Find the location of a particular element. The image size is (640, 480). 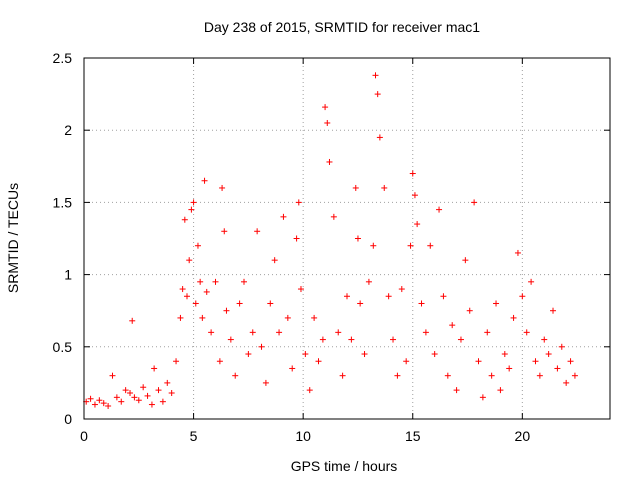

y-axis-label: SRMTID / TECUs is located at coordinates (13, 238).